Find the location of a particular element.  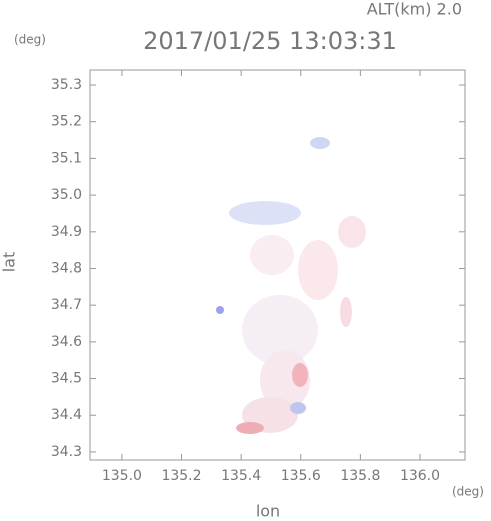

y-unit: (deg) is located at coordinates (30, 40).